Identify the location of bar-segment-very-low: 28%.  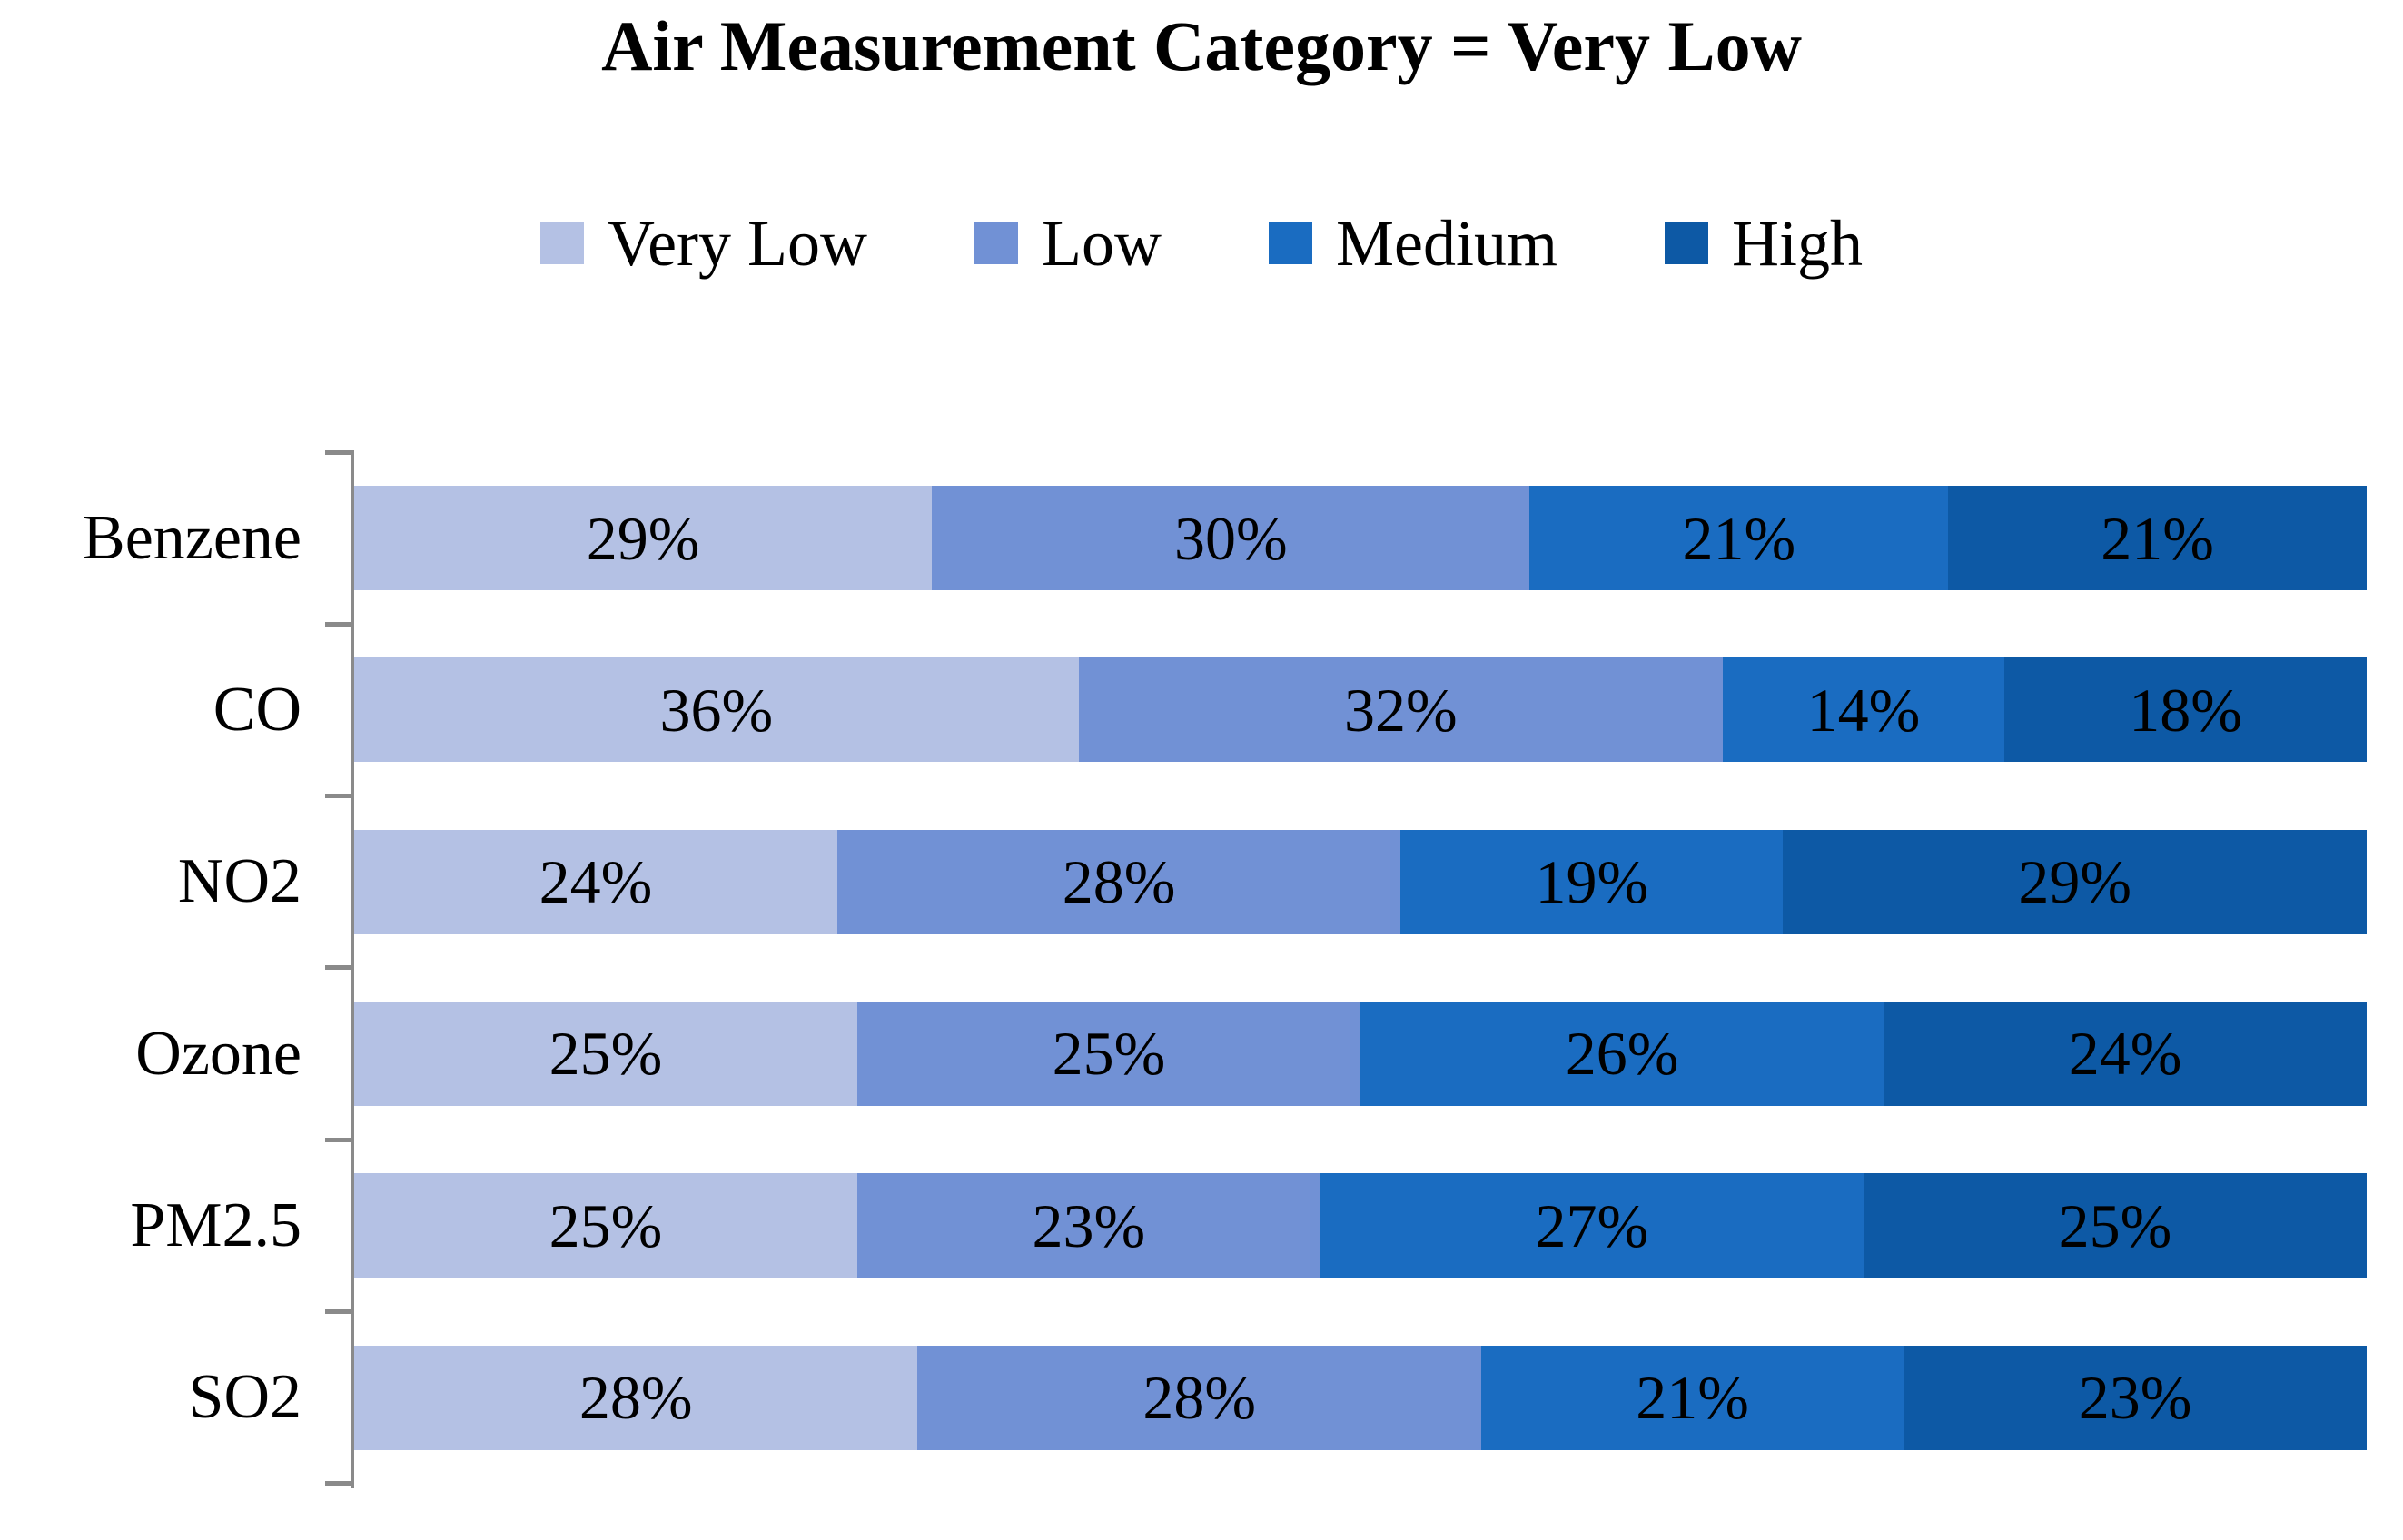
(636, 1397).